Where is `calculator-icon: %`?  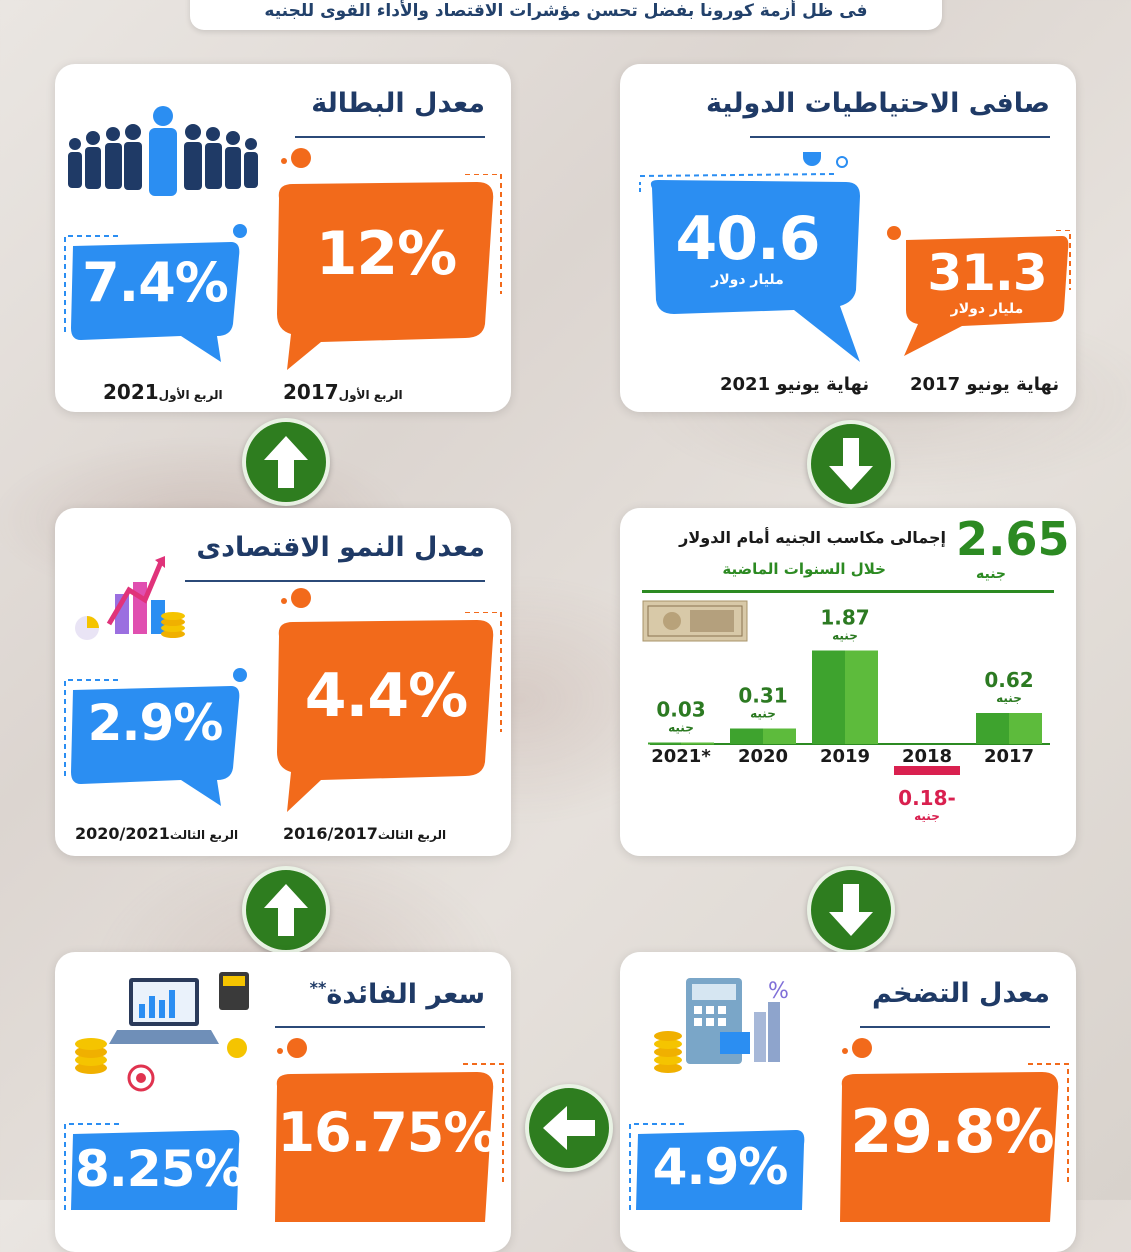
calculator-icon: % is located at coordinates (721, 1025).